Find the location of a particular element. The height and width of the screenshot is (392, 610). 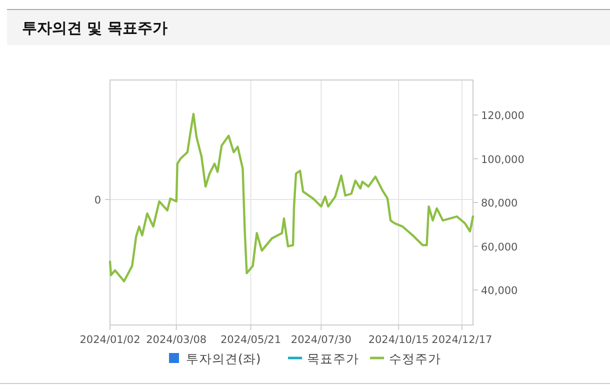

chart-title: 투자의견 및 목표주가 is located at coordinates (95, 28).